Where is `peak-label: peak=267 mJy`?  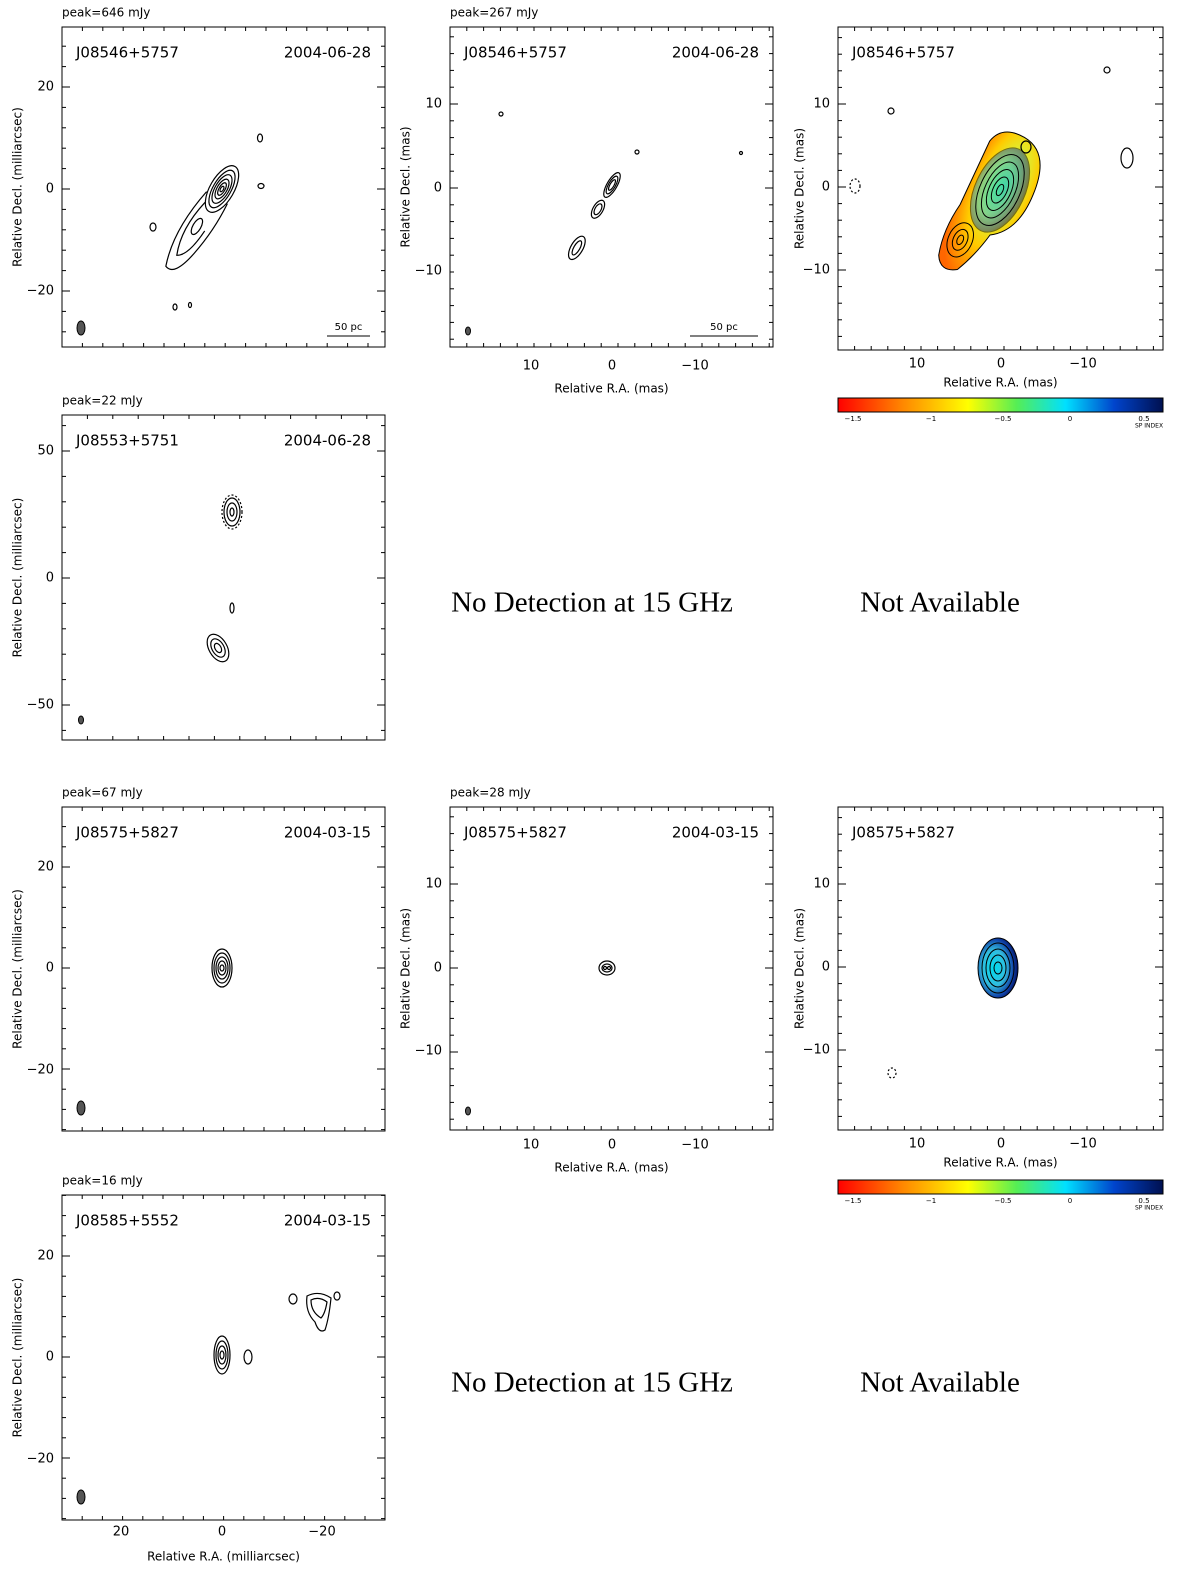 peak-label: peak=267 mJy is located at coordinates (494, 13).